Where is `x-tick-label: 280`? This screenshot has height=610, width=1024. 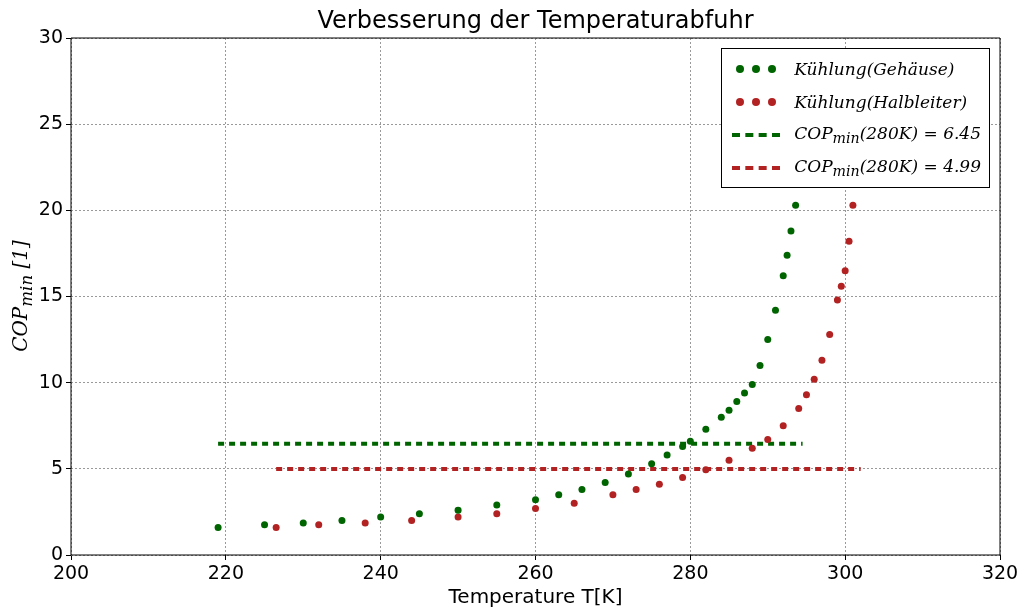
x-tick-label: 280 is located at coordinates (690, 572).